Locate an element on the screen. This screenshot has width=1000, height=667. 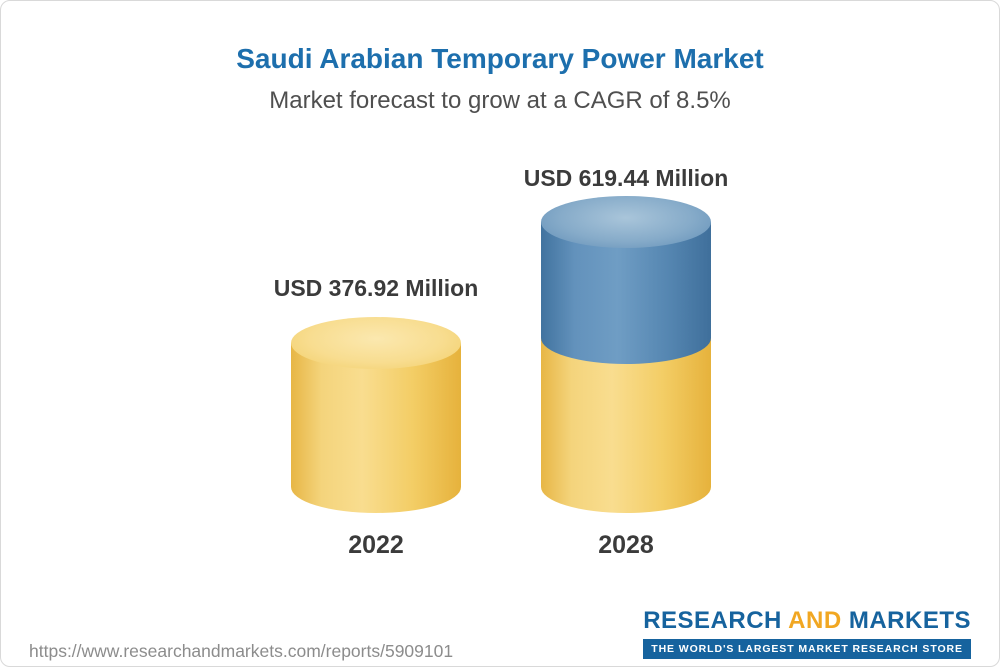
logo-wordmark: RESEARCH AND MARKETS is located at coordinates (807, 621).